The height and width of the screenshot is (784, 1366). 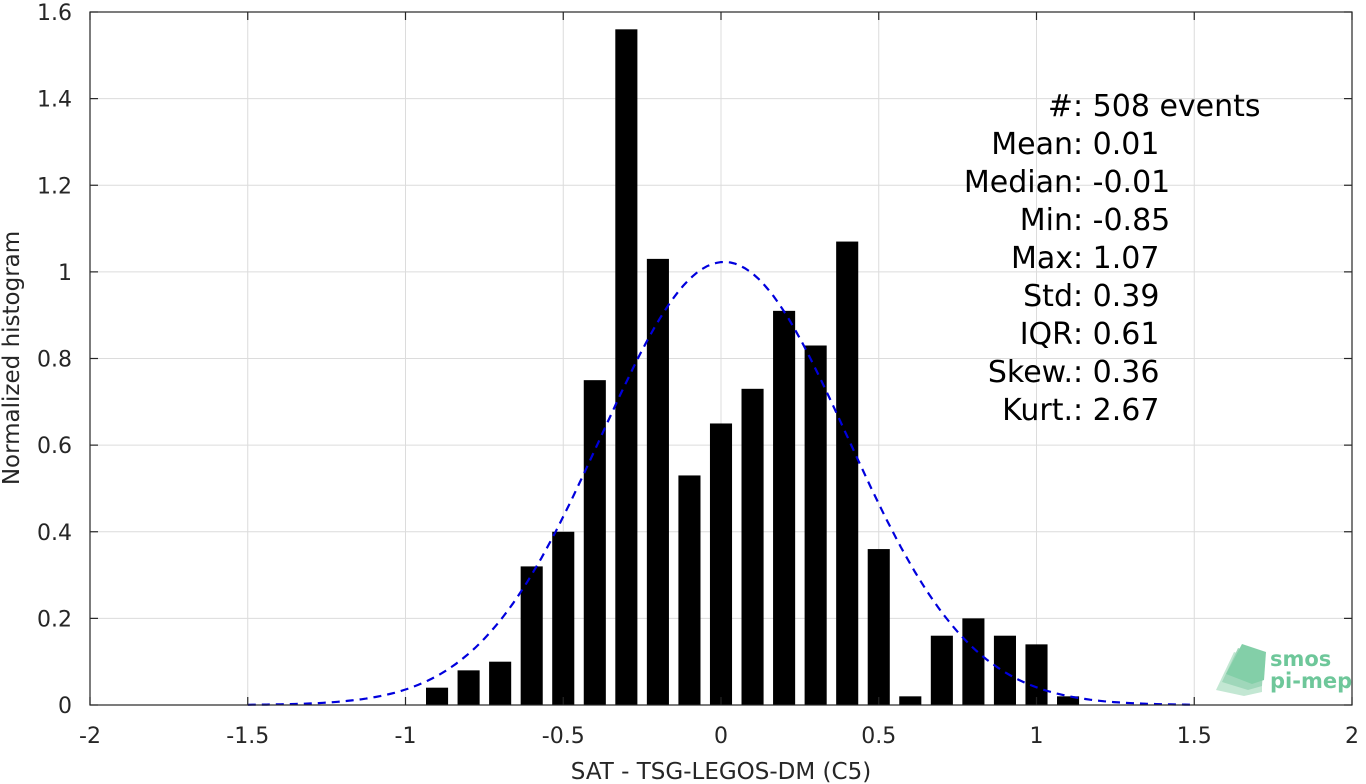 What do you see at coordinates (406, 736) in the screenshot?
I see `x-tick-label: -1` at bounding box center [406, 736].